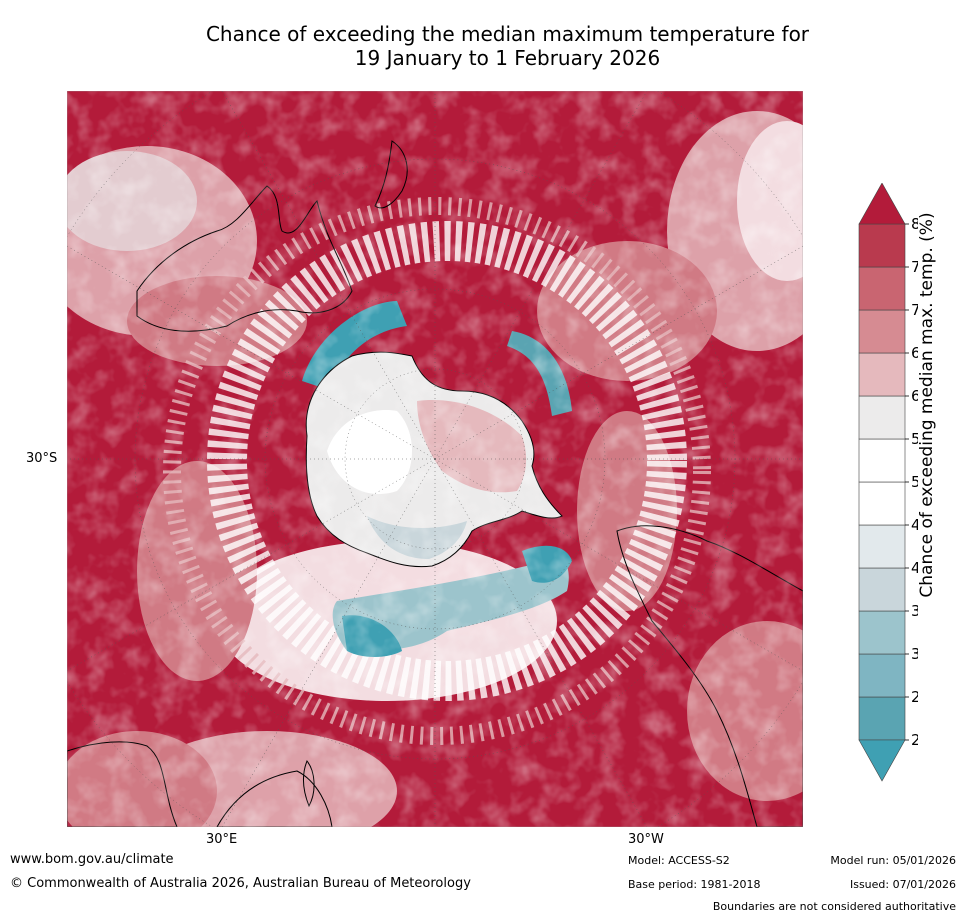 The width and height of the screenshot is (965, 919). What do you see at coordinates (914, 525) in the screenshot?
I see `colorbar-tick-label: 45` at bounding box center [914, 525].